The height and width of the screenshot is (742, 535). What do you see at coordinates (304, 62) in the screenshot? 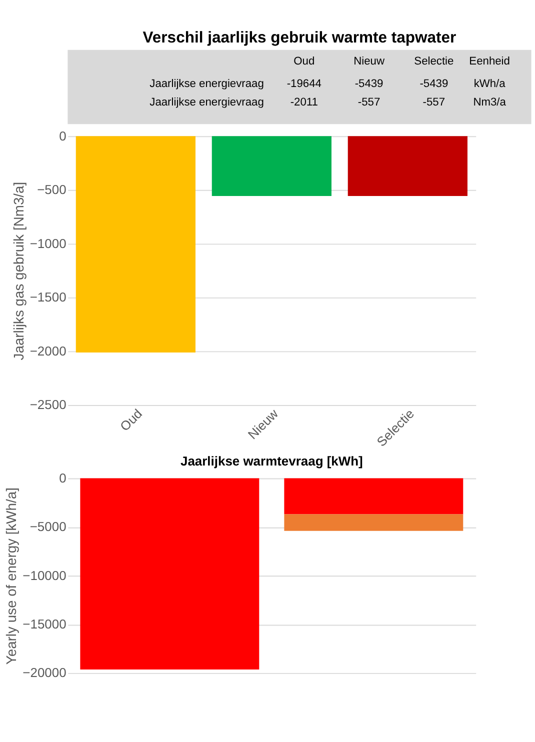
I see `text: Oud` at bounding box center [304, 62].